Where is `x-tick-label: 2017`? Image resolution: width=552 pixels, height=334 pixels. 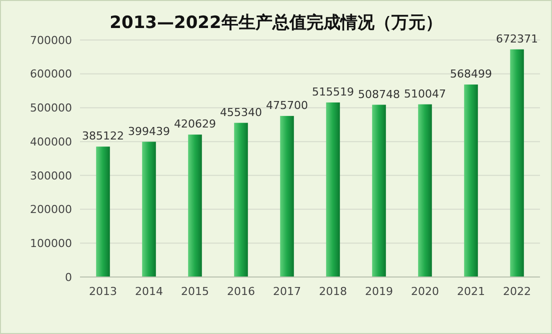
x-tick-label: 2017 is located at coordinates (287, 291).